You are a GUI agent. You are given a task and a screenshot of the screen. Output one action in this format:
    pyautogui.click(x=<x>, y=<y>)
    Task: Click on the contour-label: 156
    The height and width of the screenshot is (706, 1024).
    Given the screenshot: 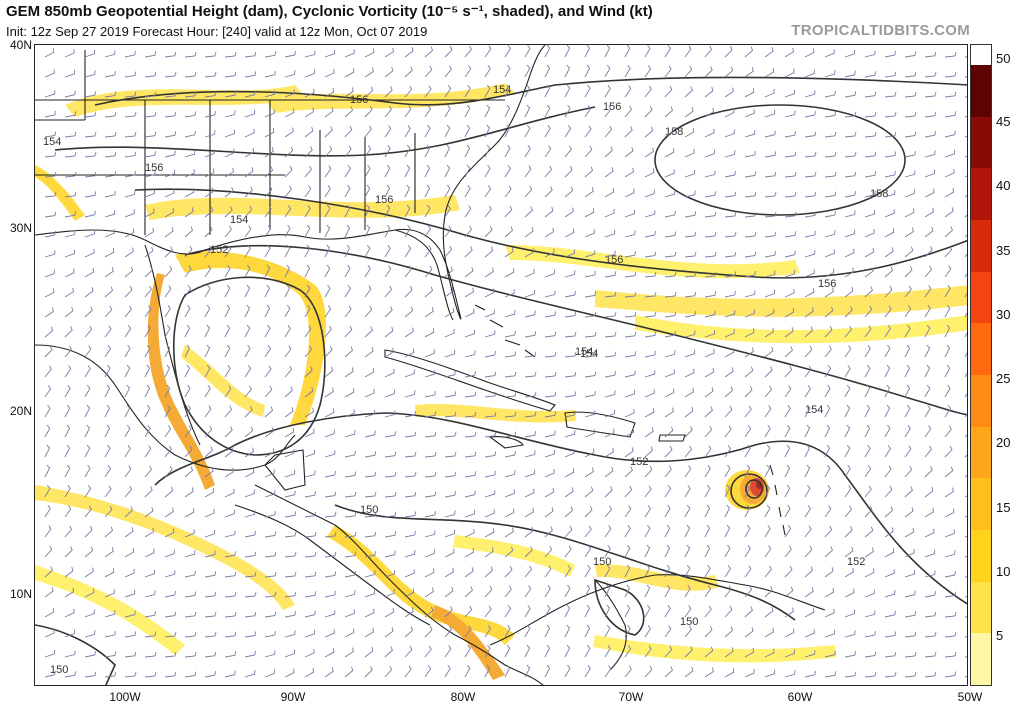 What is the action you would take?
    pyautogui.click(x=154, y=168)
    